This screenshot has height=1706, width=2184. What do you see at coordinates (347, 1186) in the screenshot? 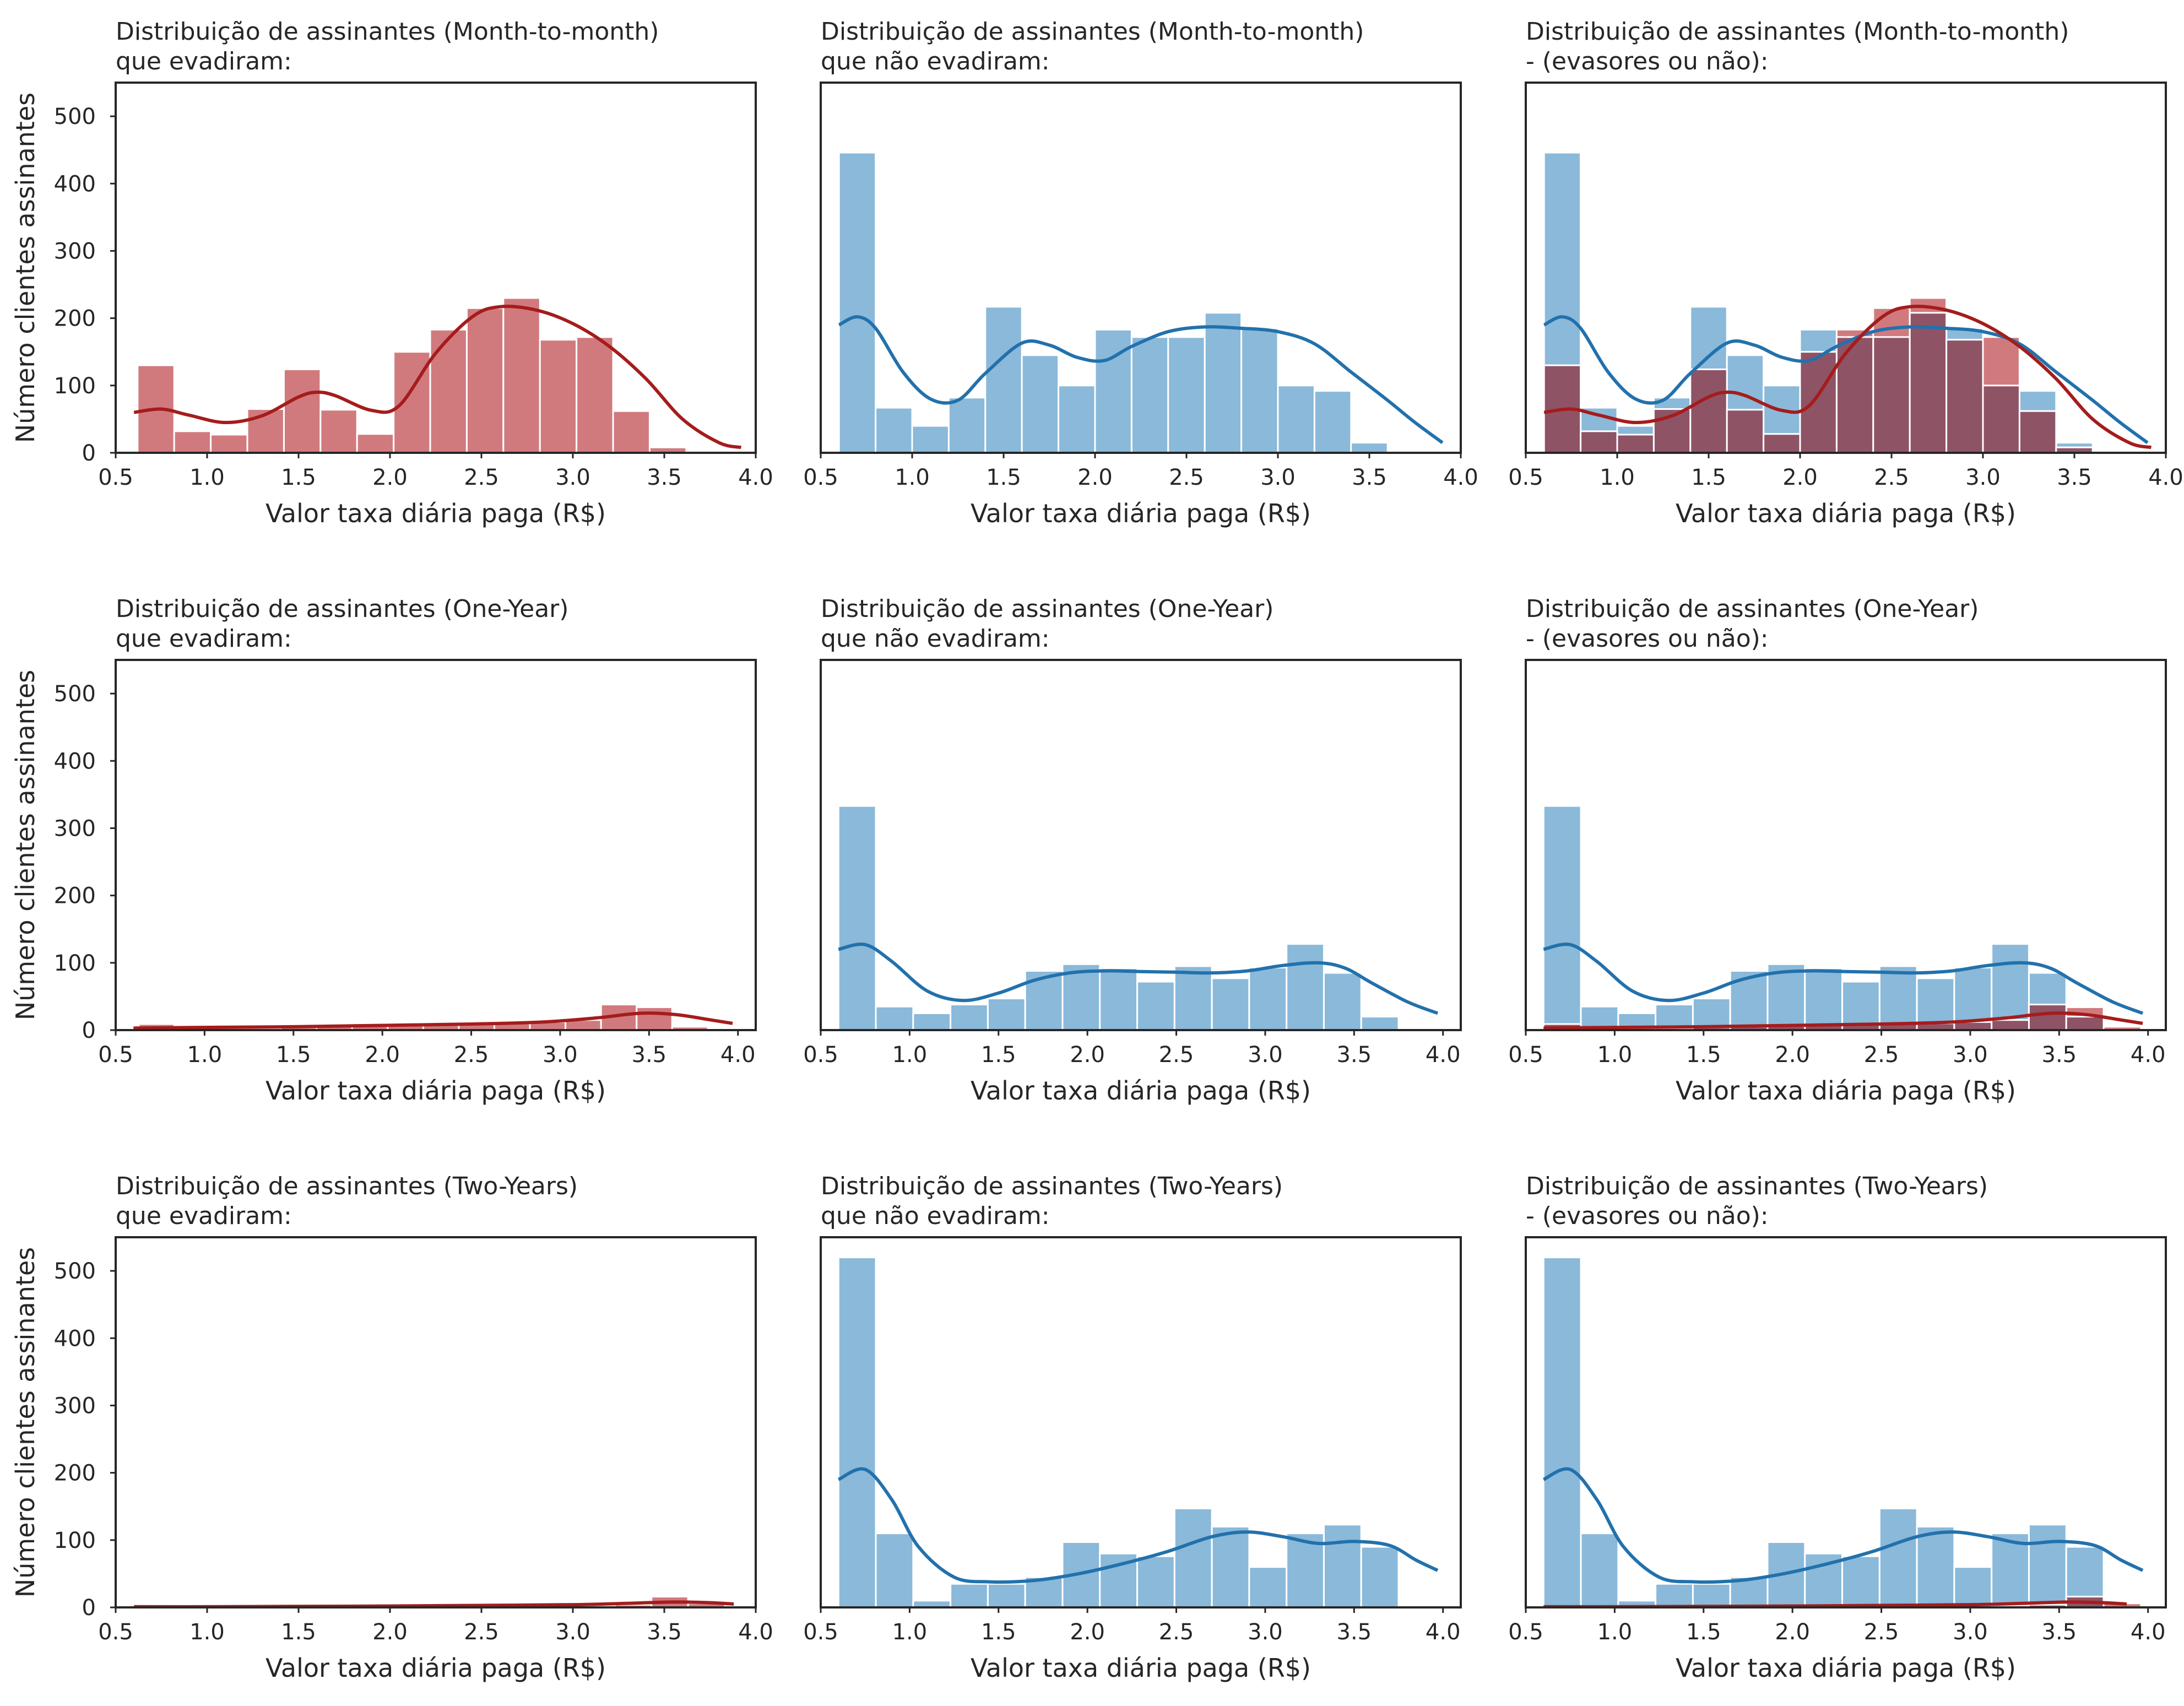
I see `subplot-title-line1: Distribuição de assinantes (Two-Years)` at bounding box center [347, 1186].